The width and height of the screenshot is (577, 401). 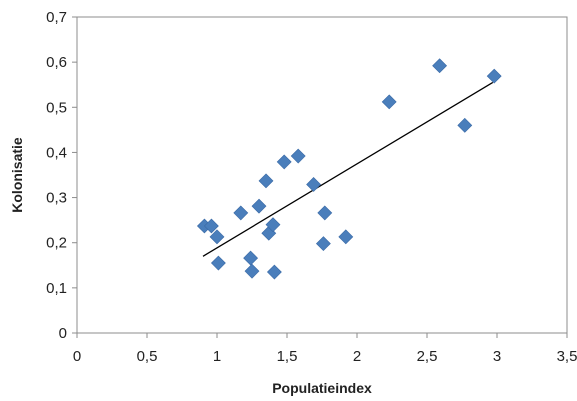 I want to click on x-tick-label: 1, so click(x=217, y=356).